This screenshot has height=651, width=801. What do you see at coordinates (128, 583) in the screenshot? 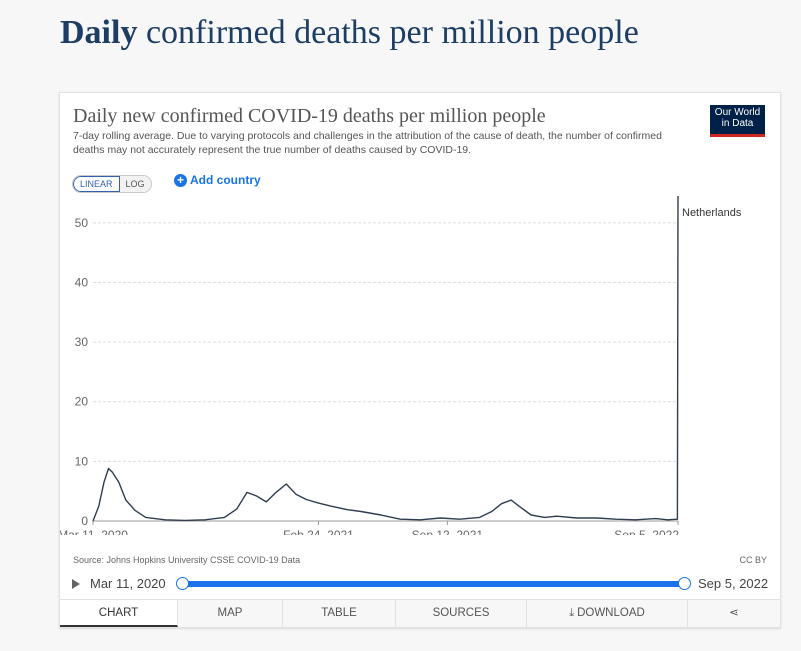
I see `timeline-start-label: Mar 11, 2020` at bounding box center [128, 583].